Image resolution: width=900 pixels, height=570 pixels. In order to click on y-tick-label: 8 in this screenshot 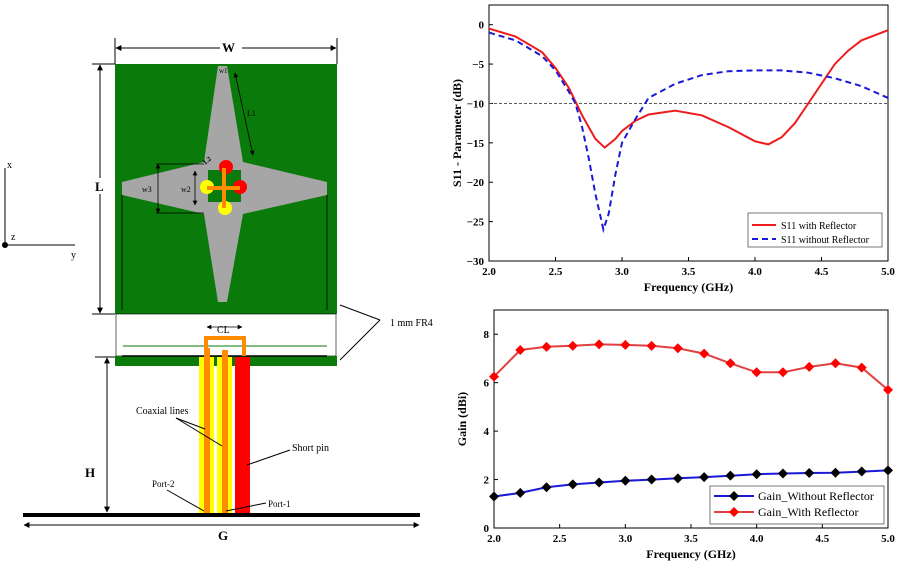, I will do `click(487, 335)`.